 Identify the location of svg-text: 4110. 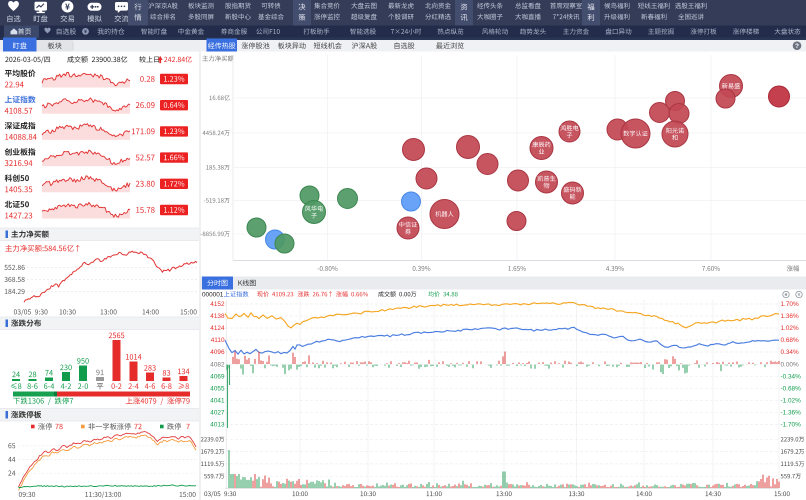
(218, 340).